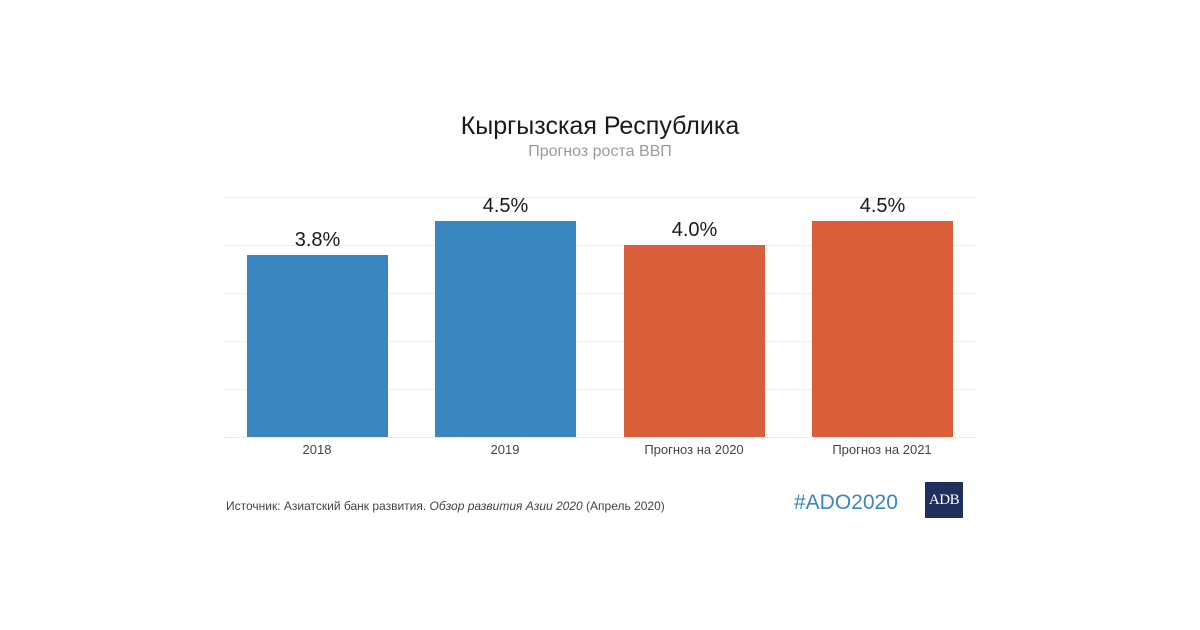  What do you see at coordinates (882, 449) in the screenshot?
I see `x-tick-label: Прогноз на 2021` at bounding box center [882, 449].